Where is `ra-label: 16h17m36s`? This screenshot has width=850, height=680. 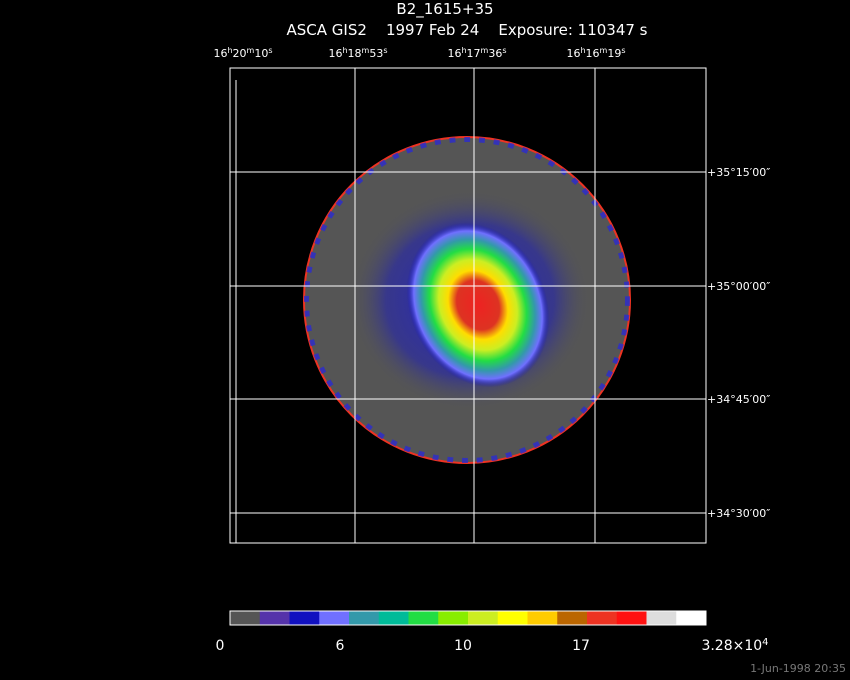 ra-label: 16h17m36s is located at coordinates (476, 53).